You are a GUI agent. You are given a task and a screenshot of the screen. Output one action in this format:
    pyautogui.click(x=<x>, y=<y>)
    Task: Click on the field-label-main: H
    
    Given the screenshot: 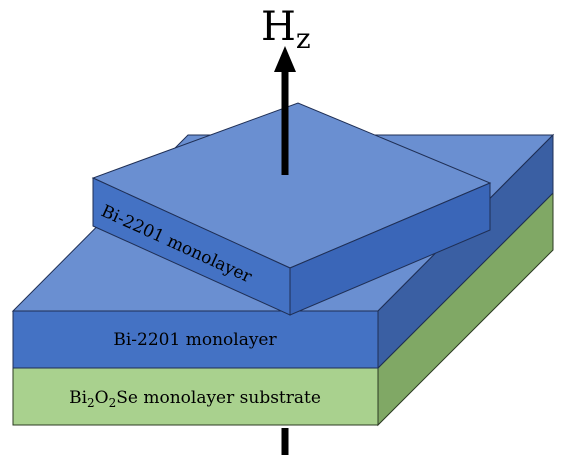 What is the action you would take?
    pyautogui.click(x=278, y=27)
    